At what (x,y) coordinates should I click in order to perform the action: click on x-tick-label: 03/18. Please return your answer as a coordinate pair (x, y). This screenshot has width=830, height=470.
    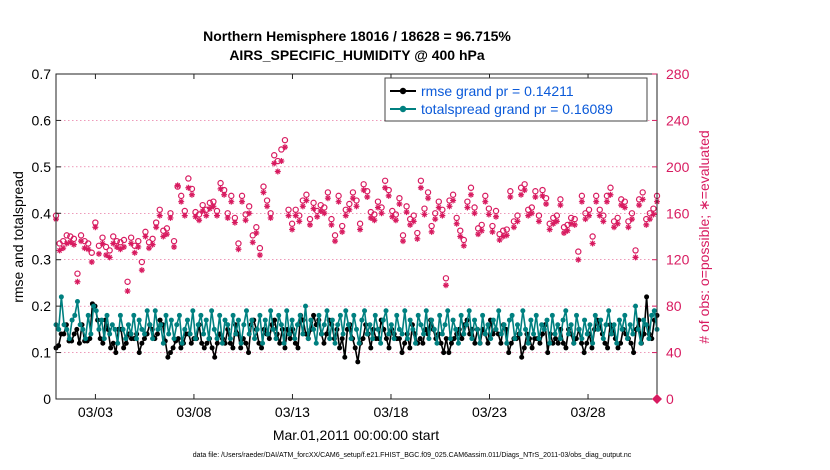
    Looking at the image, I should click on (390, 412).